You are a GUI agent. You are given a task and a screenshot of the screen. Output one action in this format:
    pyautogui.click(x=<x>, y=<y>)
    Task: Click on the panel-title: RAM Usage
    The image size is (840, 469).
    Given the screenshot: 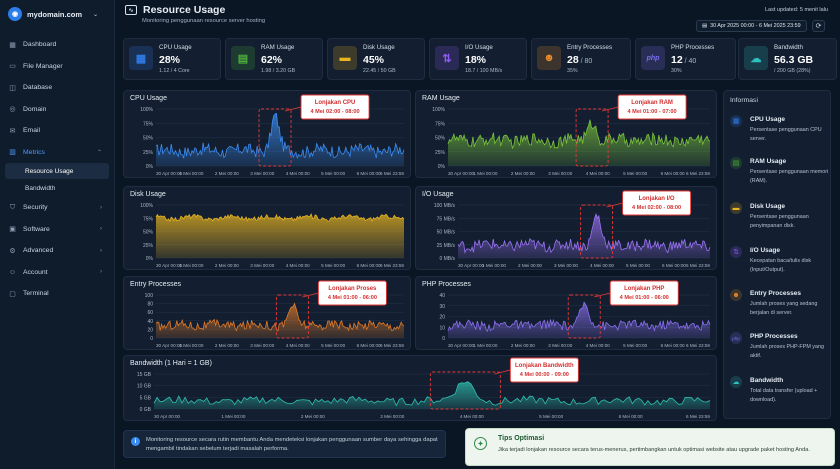 What is the action you would take?
    pyautogui.click(x=441, y=98)
    